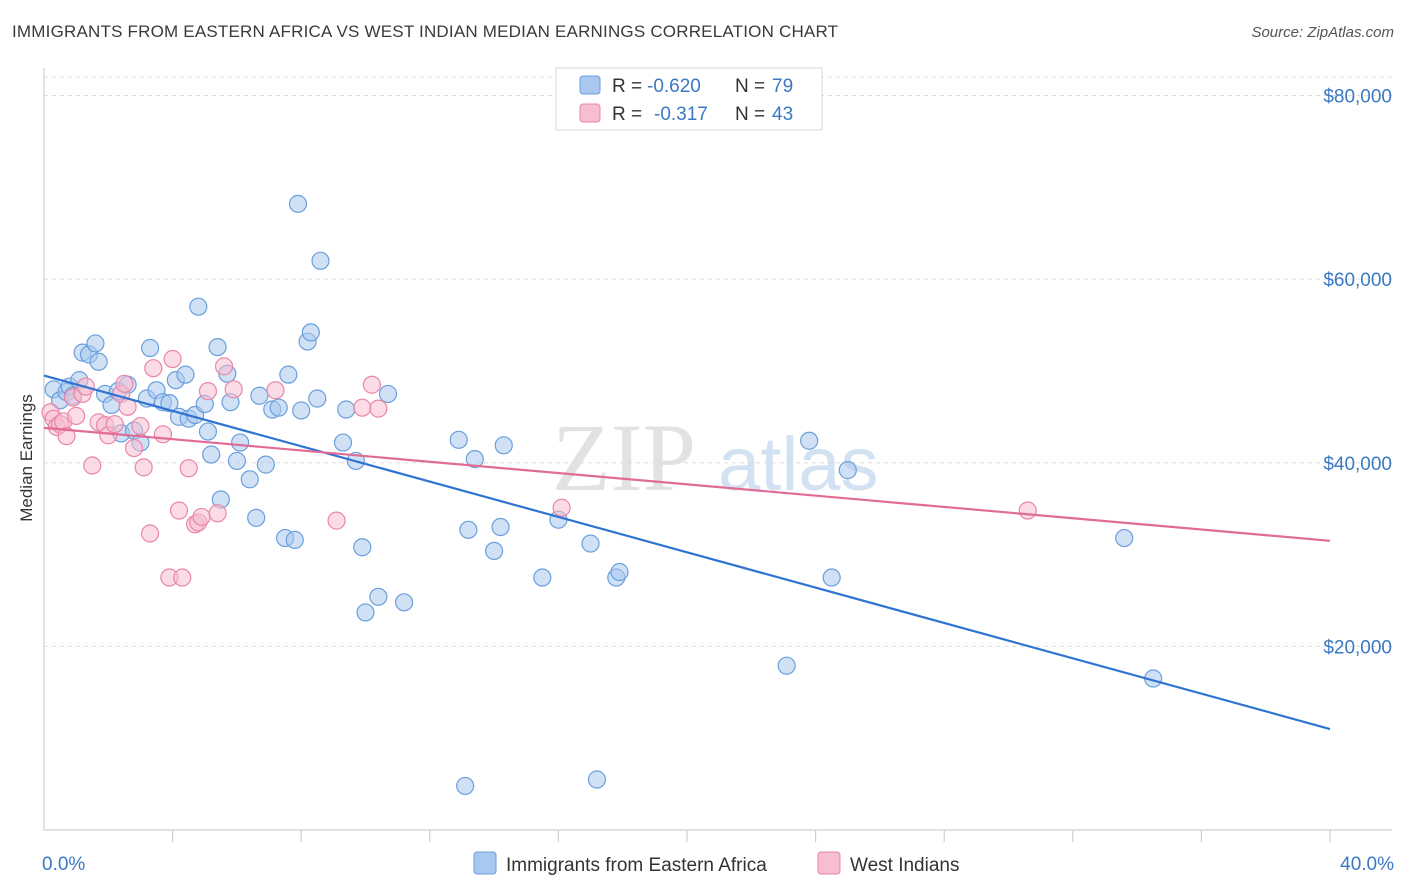 The width and height of the screenshot is (1406, 892). What do you see at coordinates (782, 114) in the screenshot?
I see `legend-n-value-2: 43` at bounding box center [782, 114].